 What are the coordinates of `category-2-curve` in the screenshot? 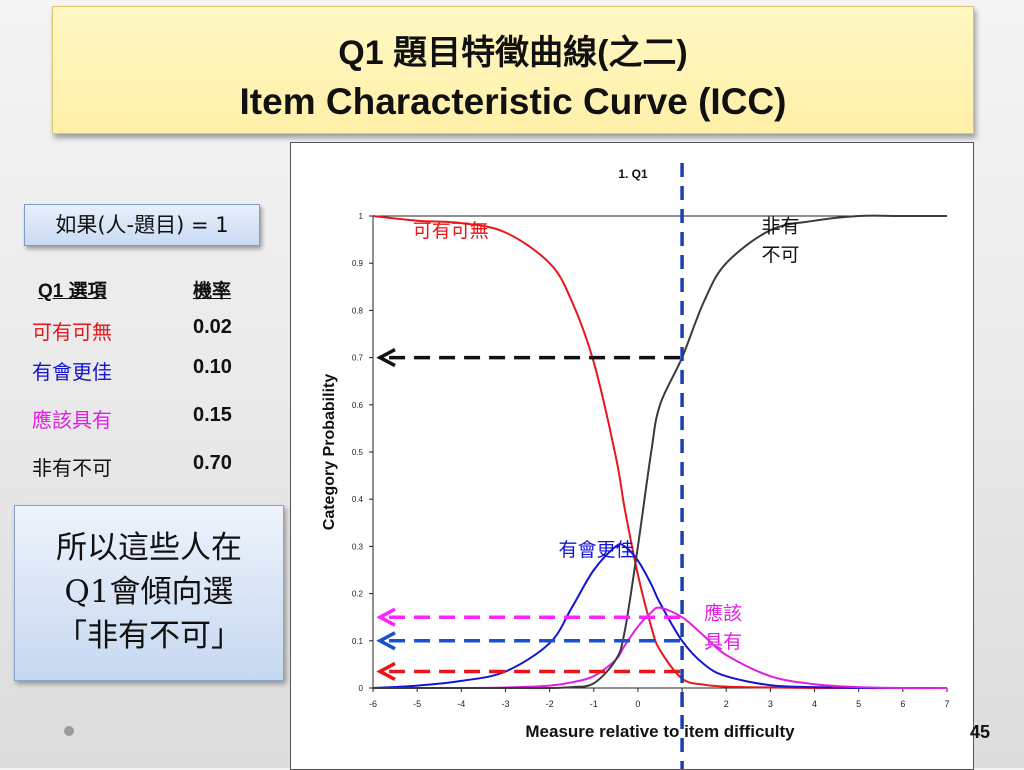 It's located at (659, 616).